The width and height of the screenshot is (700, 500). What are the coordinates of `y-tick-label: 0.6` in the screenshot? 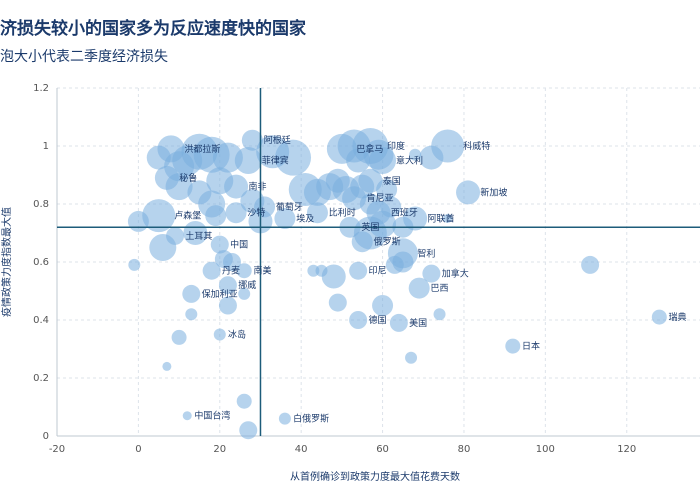 It's located at (41, 262).